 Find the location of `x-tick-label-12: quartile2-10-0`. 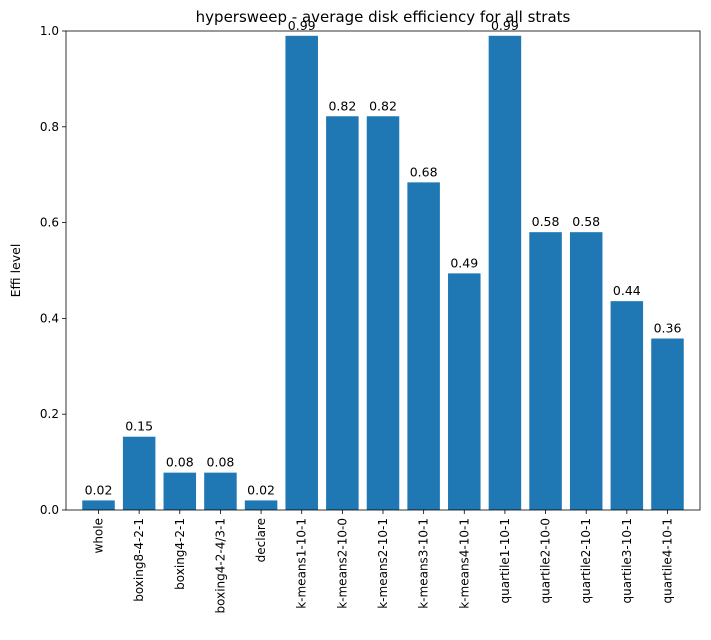

x-tick-label-12: quartile2-10-0 is located at coordinates (546, 560).